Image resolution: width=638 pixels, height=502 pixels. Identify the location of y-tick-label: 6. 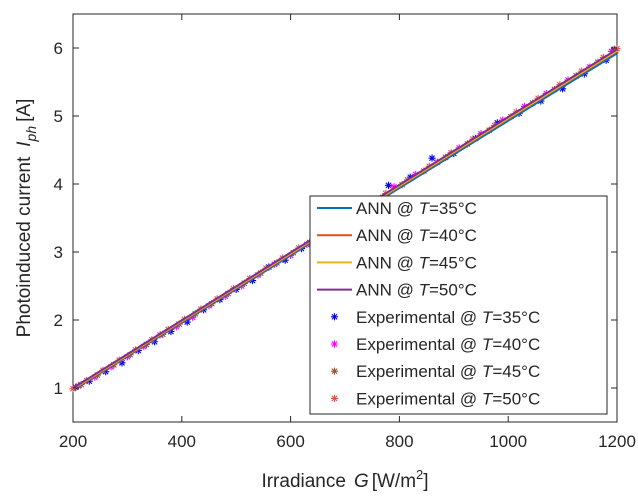
(58, 48).